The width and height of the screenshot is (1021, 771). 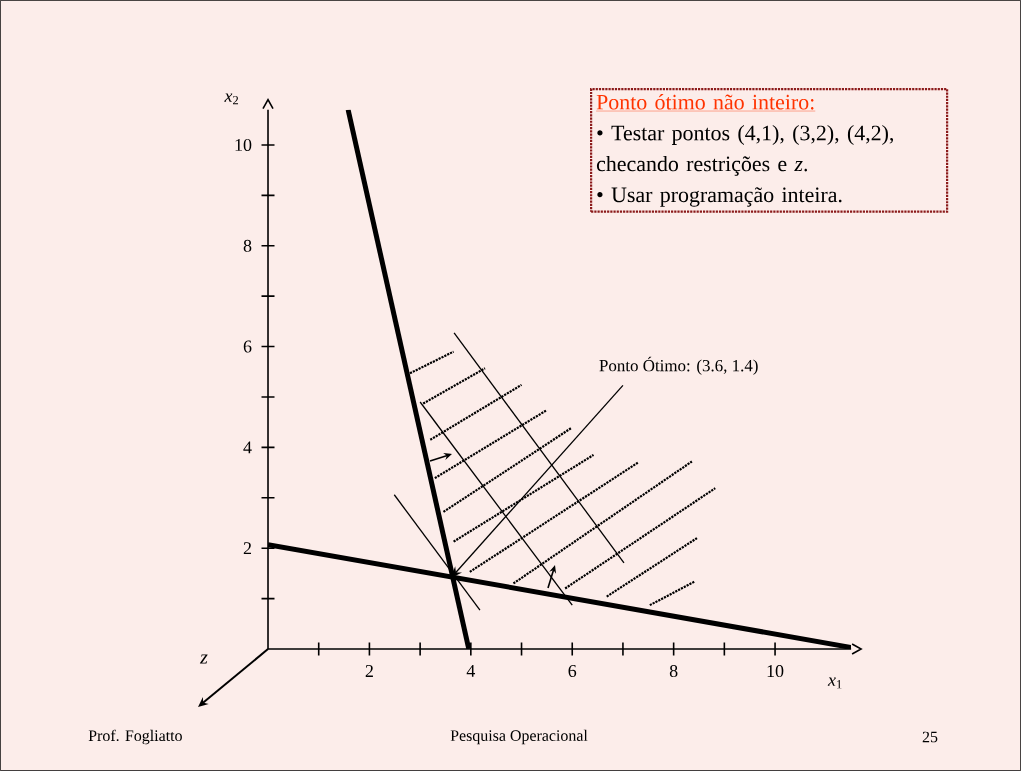 I want to click on text: z, so click(x=203, y=659).